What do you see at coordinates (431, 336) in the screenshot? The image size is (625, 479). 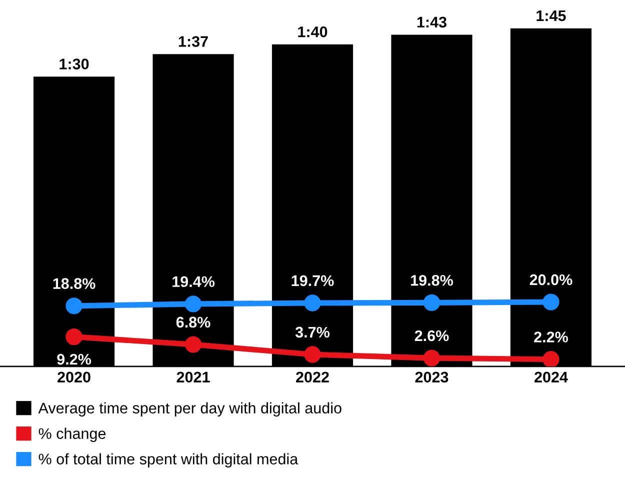 I see `data-label: 2.6%` at bounding box center [431, 336].